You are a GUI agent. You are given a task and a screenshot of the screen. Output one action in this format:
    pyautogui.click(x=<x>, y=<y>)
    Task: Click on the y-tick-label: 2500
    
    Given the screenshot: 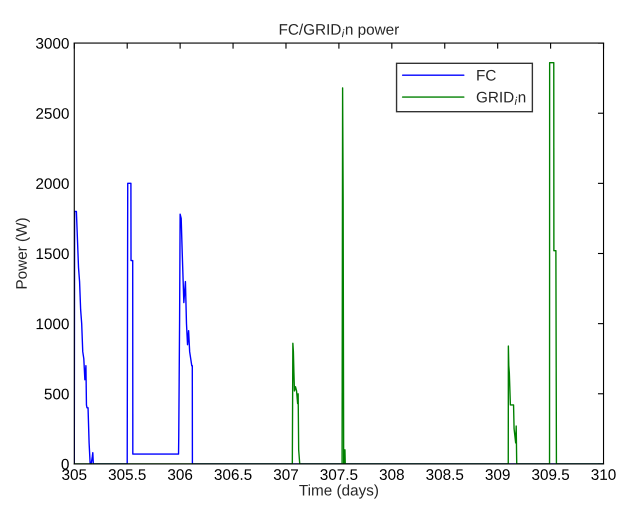 What is the action you would take?
    pyautogui.click(x=52, y=113)
    